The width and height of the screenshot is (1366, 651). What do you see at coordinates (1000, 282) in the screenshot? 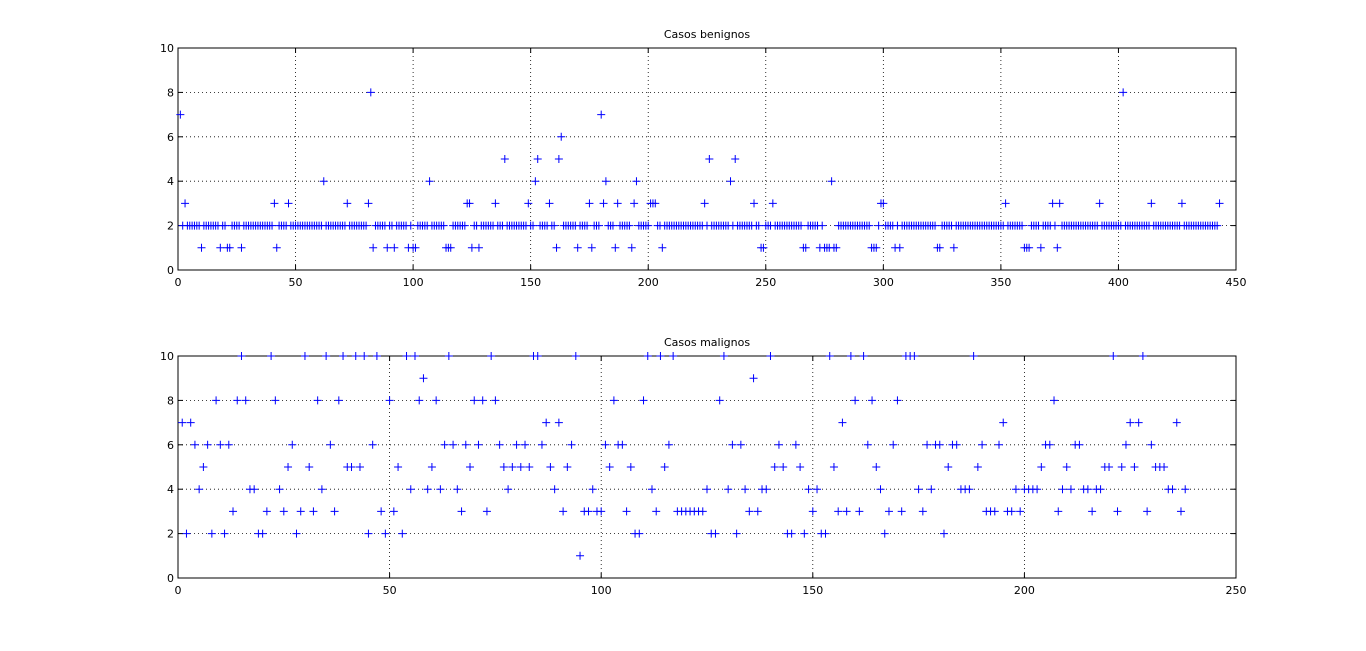
I see `x-tick-label: 350` at bounding box center [1000, 282].